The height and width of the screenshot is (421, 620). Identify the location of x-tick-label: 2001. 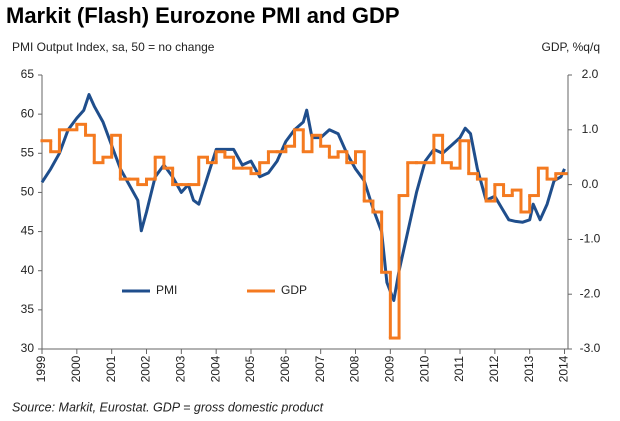
(111, 368).